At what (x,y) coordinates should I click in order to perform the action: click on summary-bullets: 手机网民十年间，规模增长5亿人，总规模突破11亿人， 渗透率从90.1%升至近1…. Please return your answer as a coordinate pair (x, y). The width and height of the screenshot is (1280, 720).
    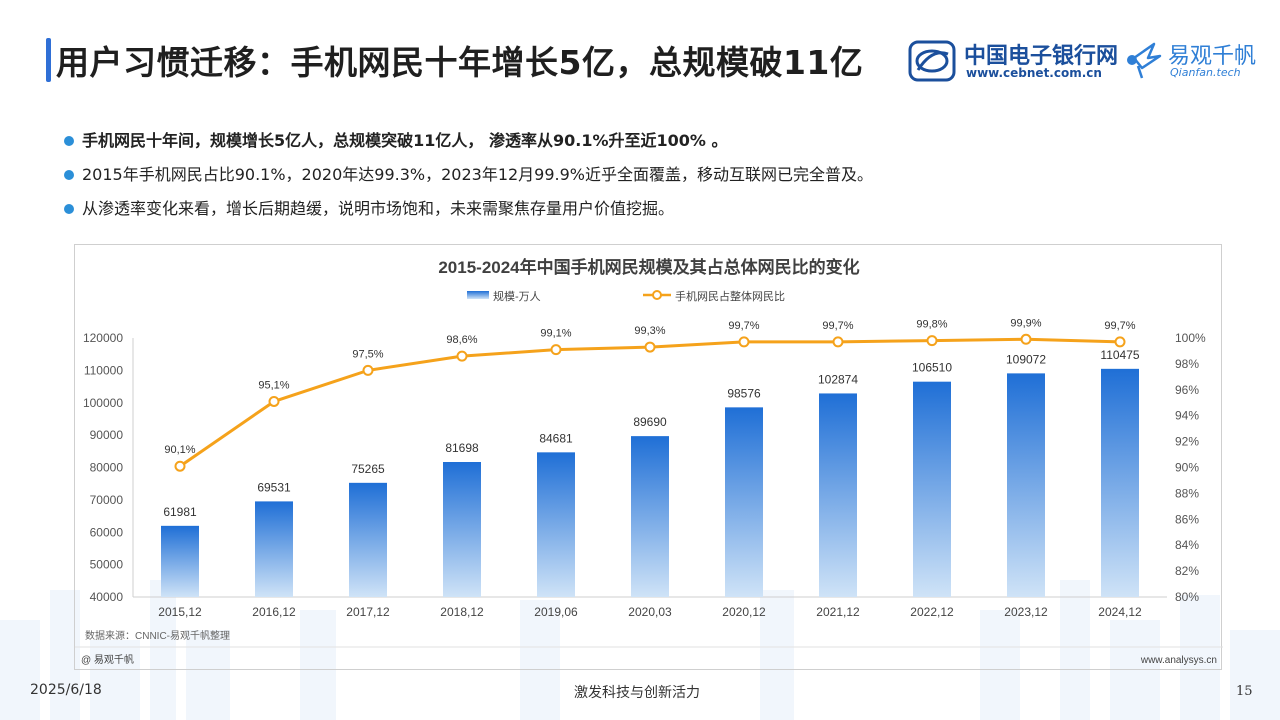
    Looking at the image, I should click on (468, 175).